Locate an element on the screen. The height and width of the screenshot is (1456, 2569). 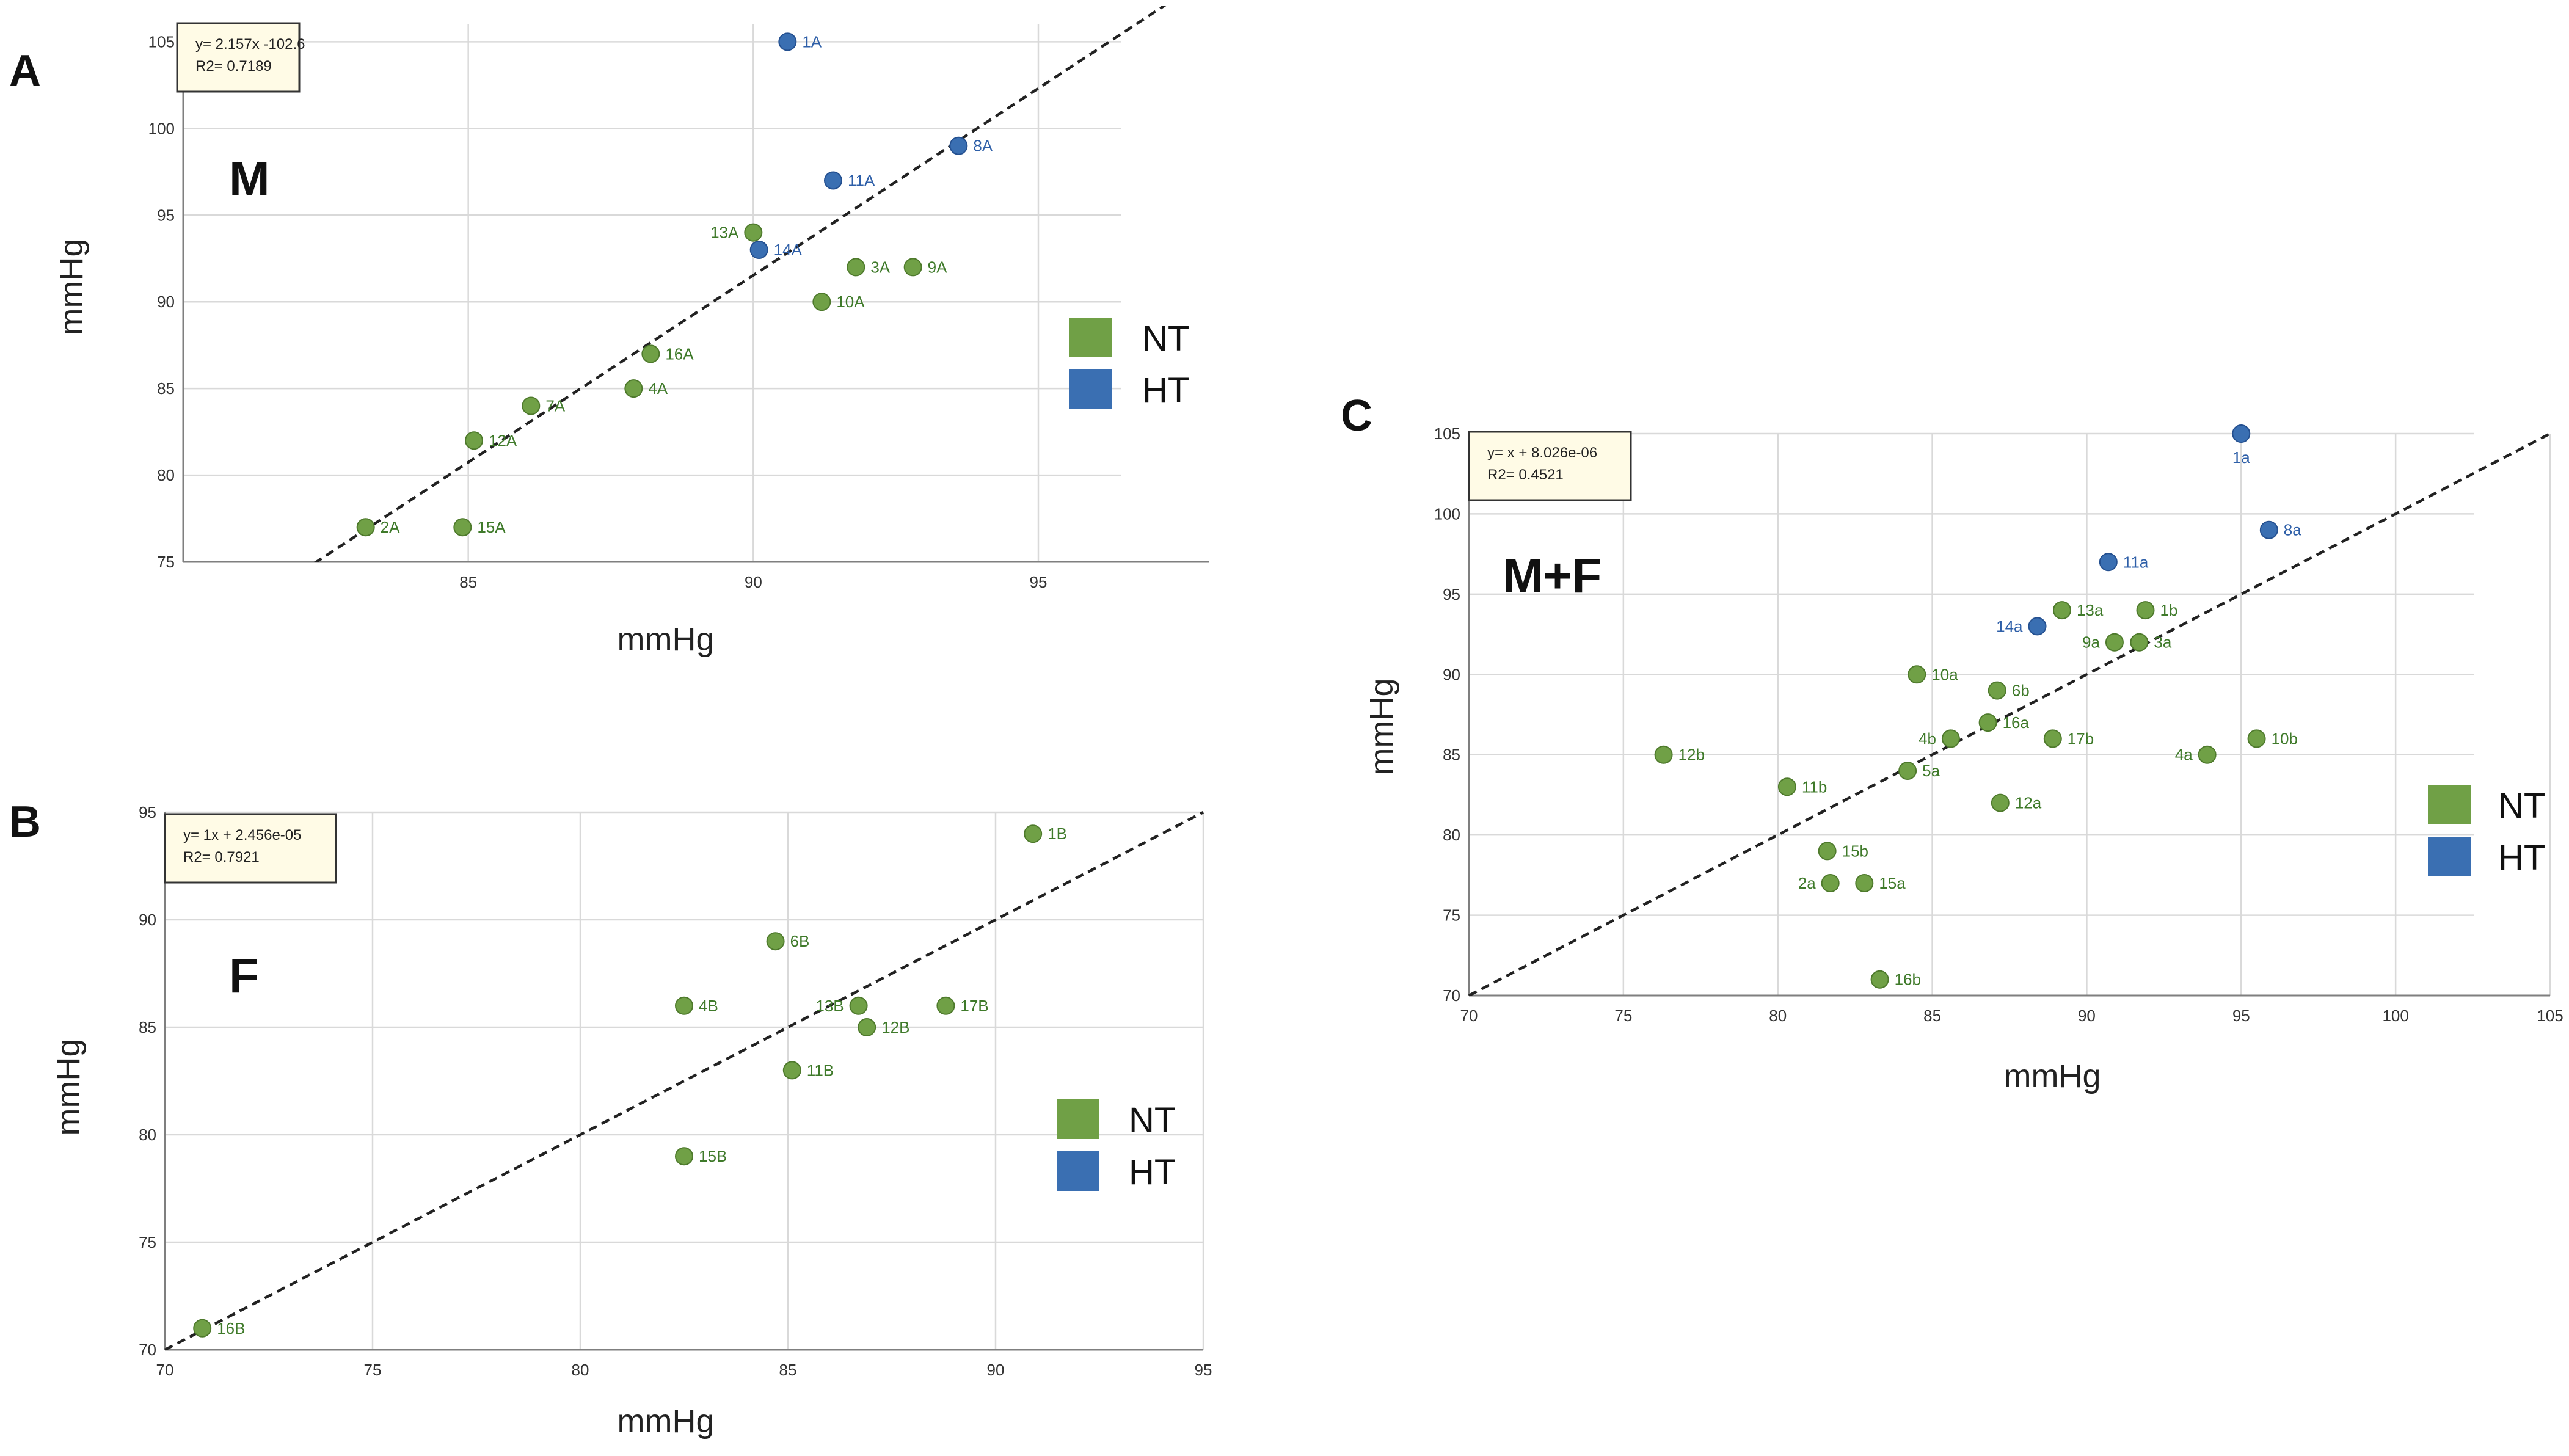
r2-text: R2= 0.7921 is located at coordinates (221, 857).